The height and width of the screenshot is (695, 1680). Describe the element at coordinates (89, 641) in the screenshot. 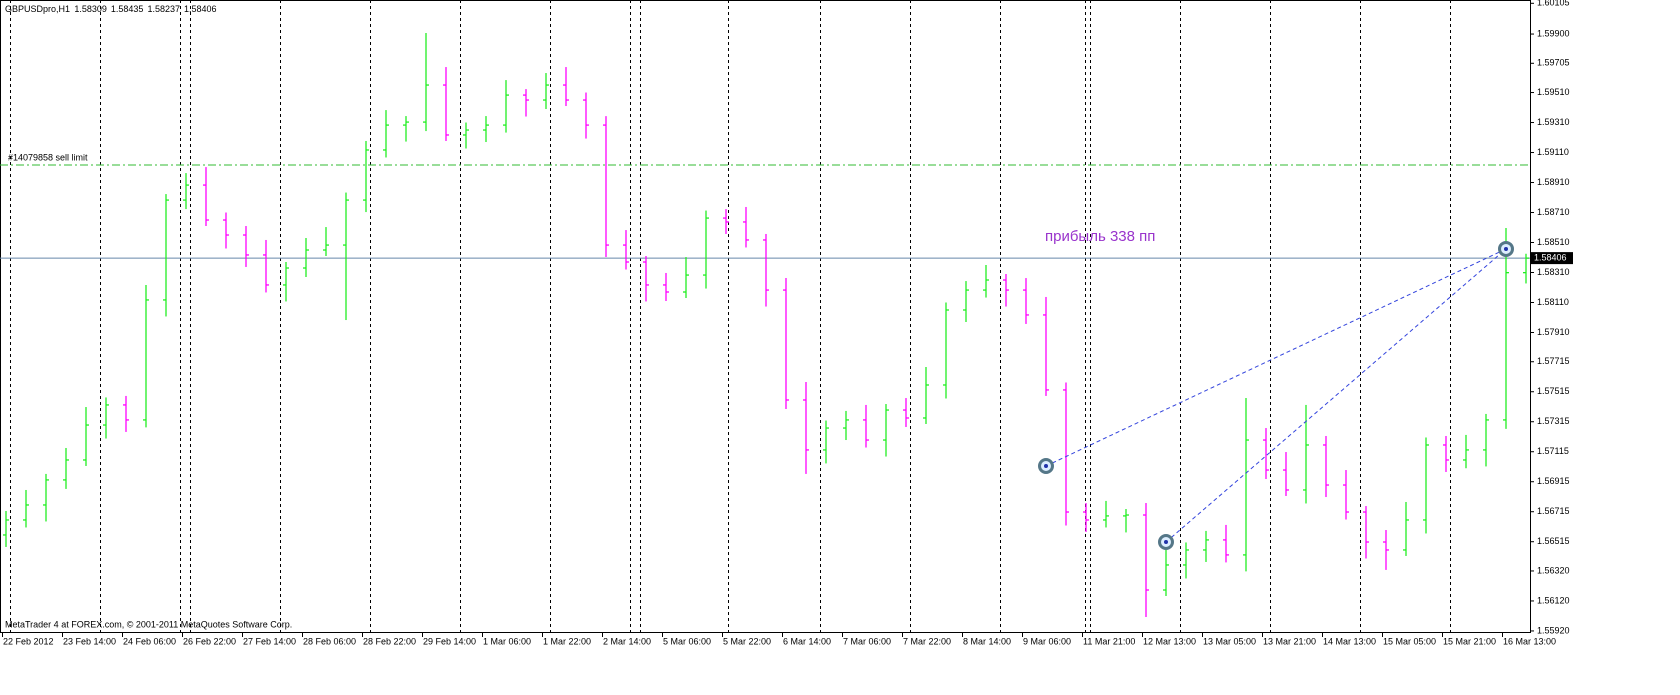

I see `x-tick-label: 23 Feb 14:00` at that location.